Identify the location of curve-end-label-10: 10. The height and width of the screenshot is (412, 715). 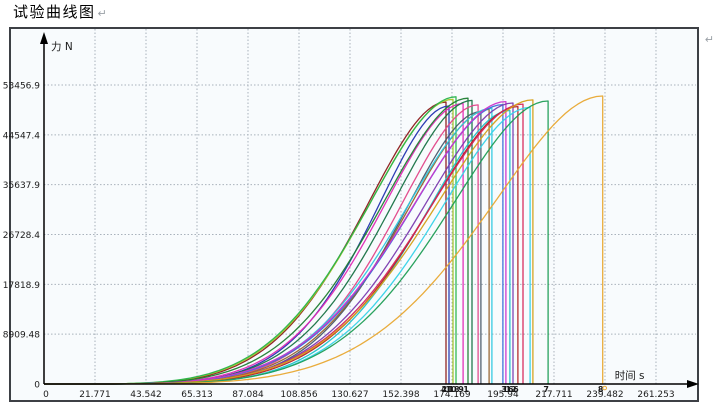
(451, 389).